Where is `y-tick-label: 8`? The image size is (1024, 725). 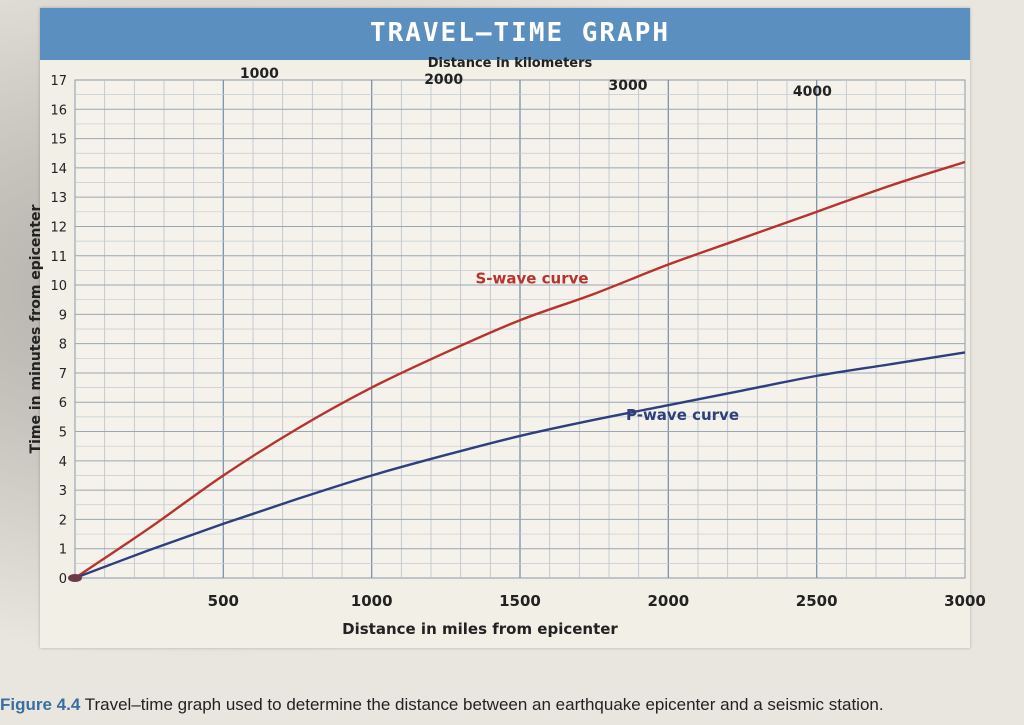 y-tick-label: 8 is located at coordinates (63, 345).